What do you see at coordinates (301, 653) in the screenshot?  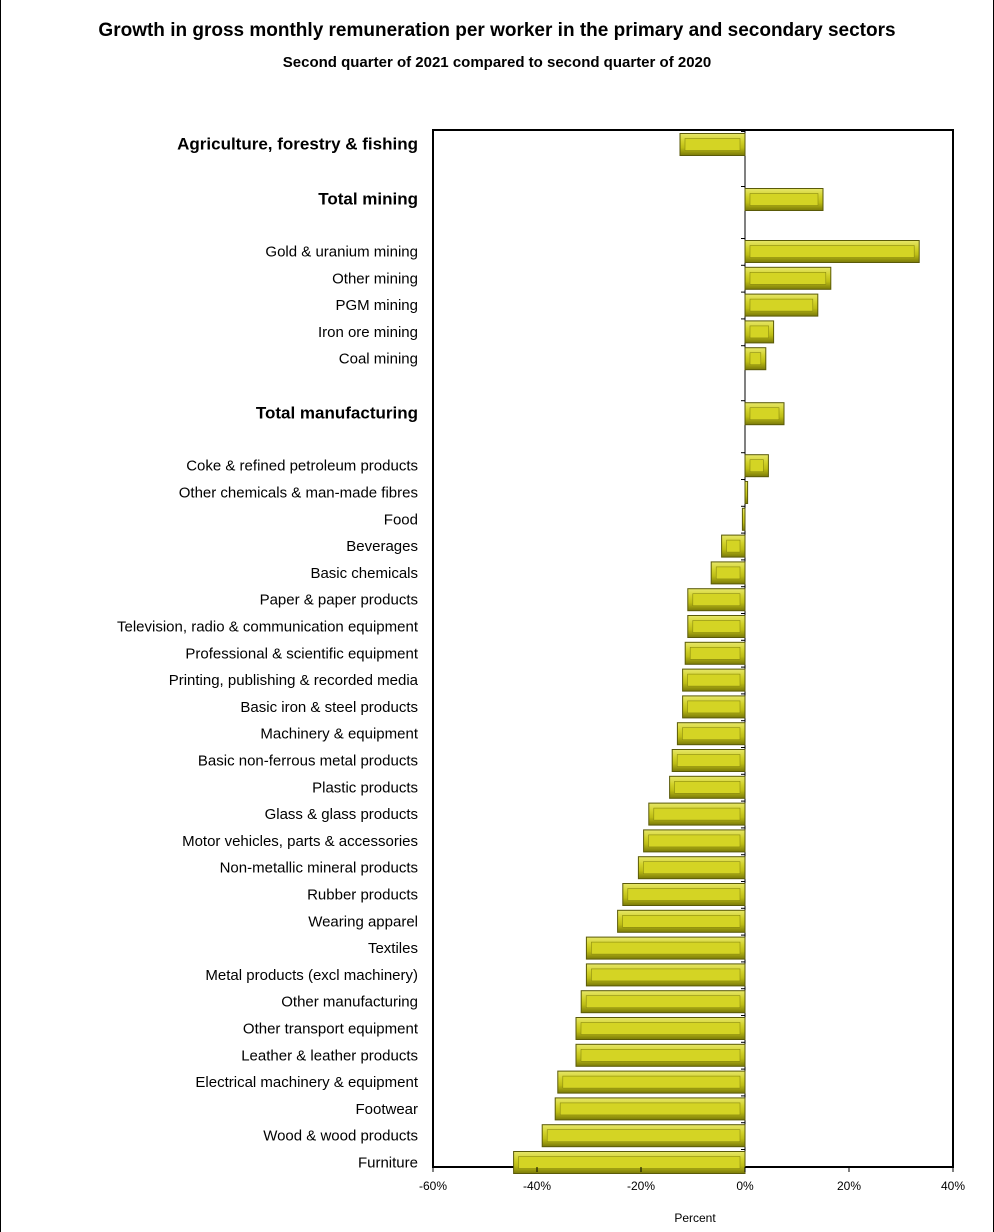 I see `category-label: Professional & scientific equipment` at bounding box center [301, 653].